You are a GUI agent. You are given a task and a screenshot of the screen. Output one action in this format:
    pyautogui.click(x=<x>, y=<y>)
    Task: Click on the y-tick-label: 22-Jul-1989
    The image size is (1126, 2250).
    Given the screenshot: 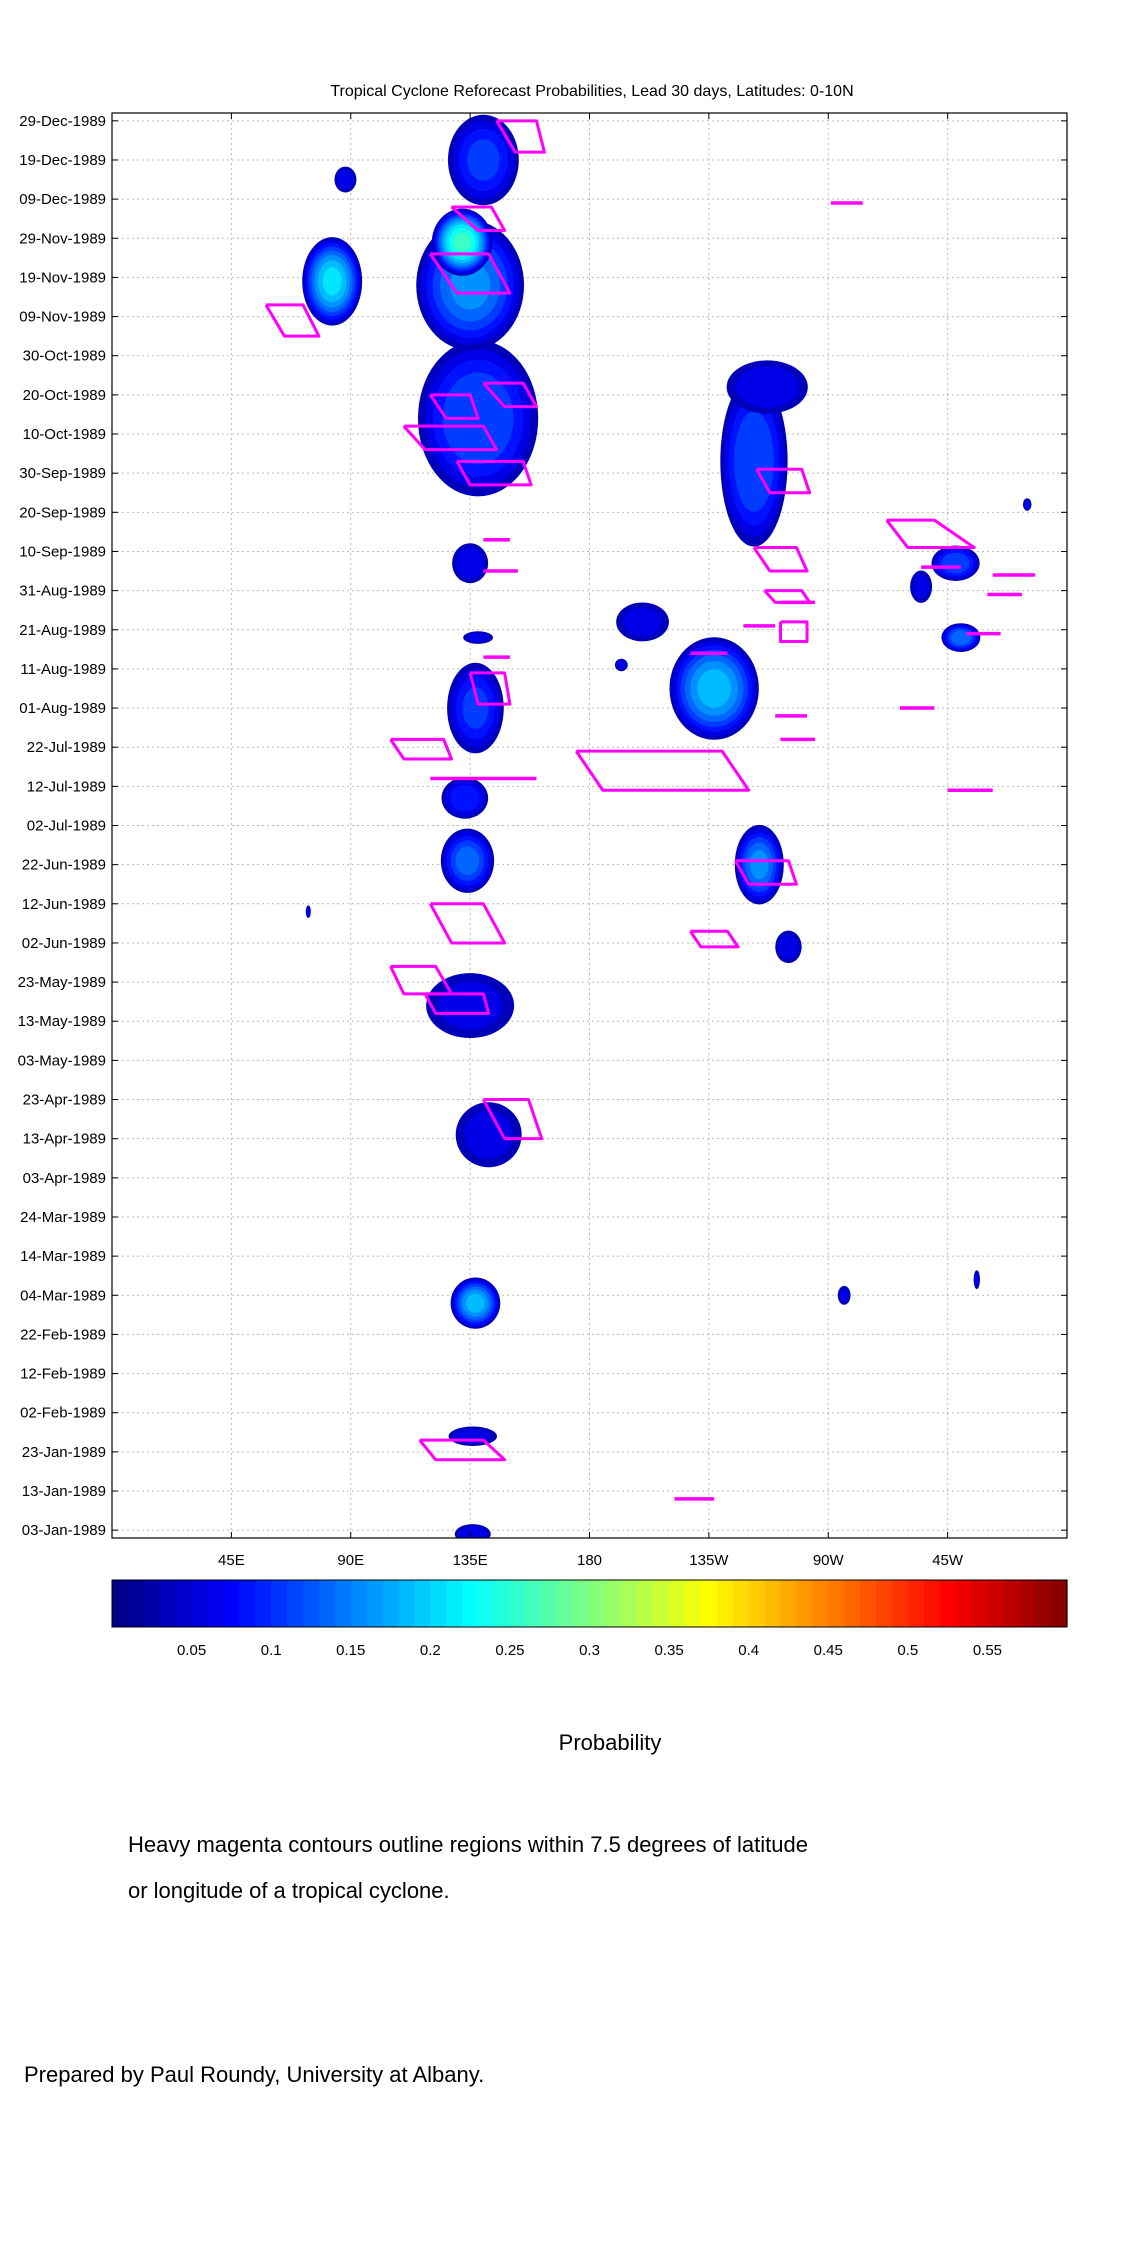 What is the action you would take?
    pyautogui.click(x=66, y=747)
    